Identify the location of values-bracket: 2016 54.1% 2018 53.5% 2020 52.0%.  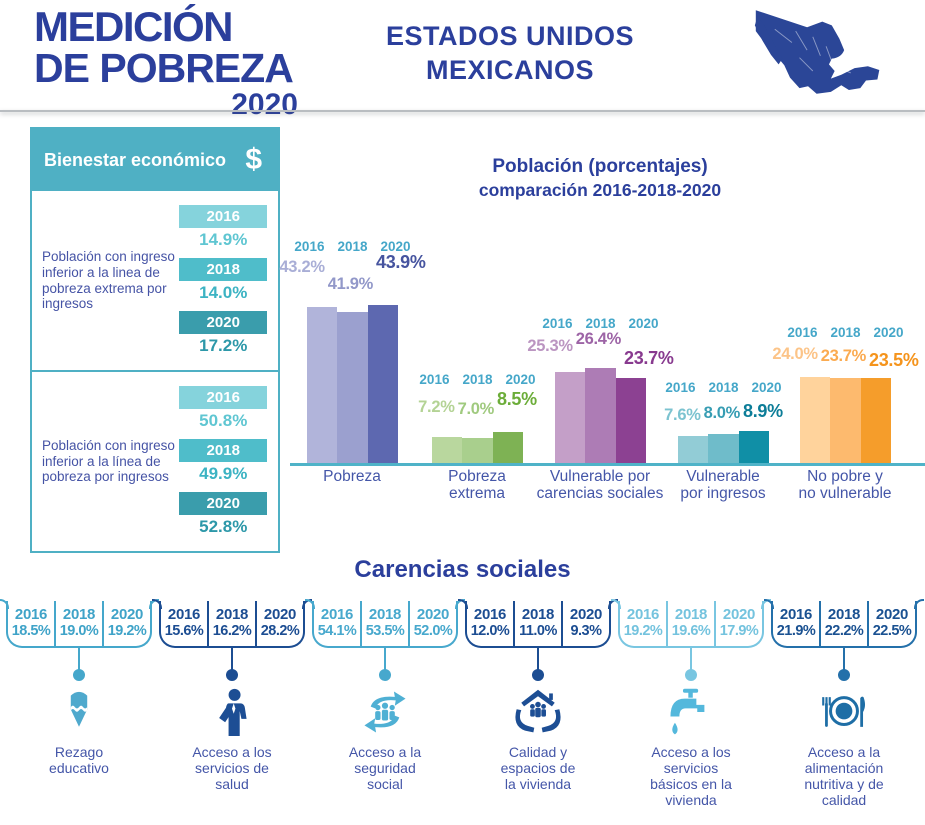
(385, 623).